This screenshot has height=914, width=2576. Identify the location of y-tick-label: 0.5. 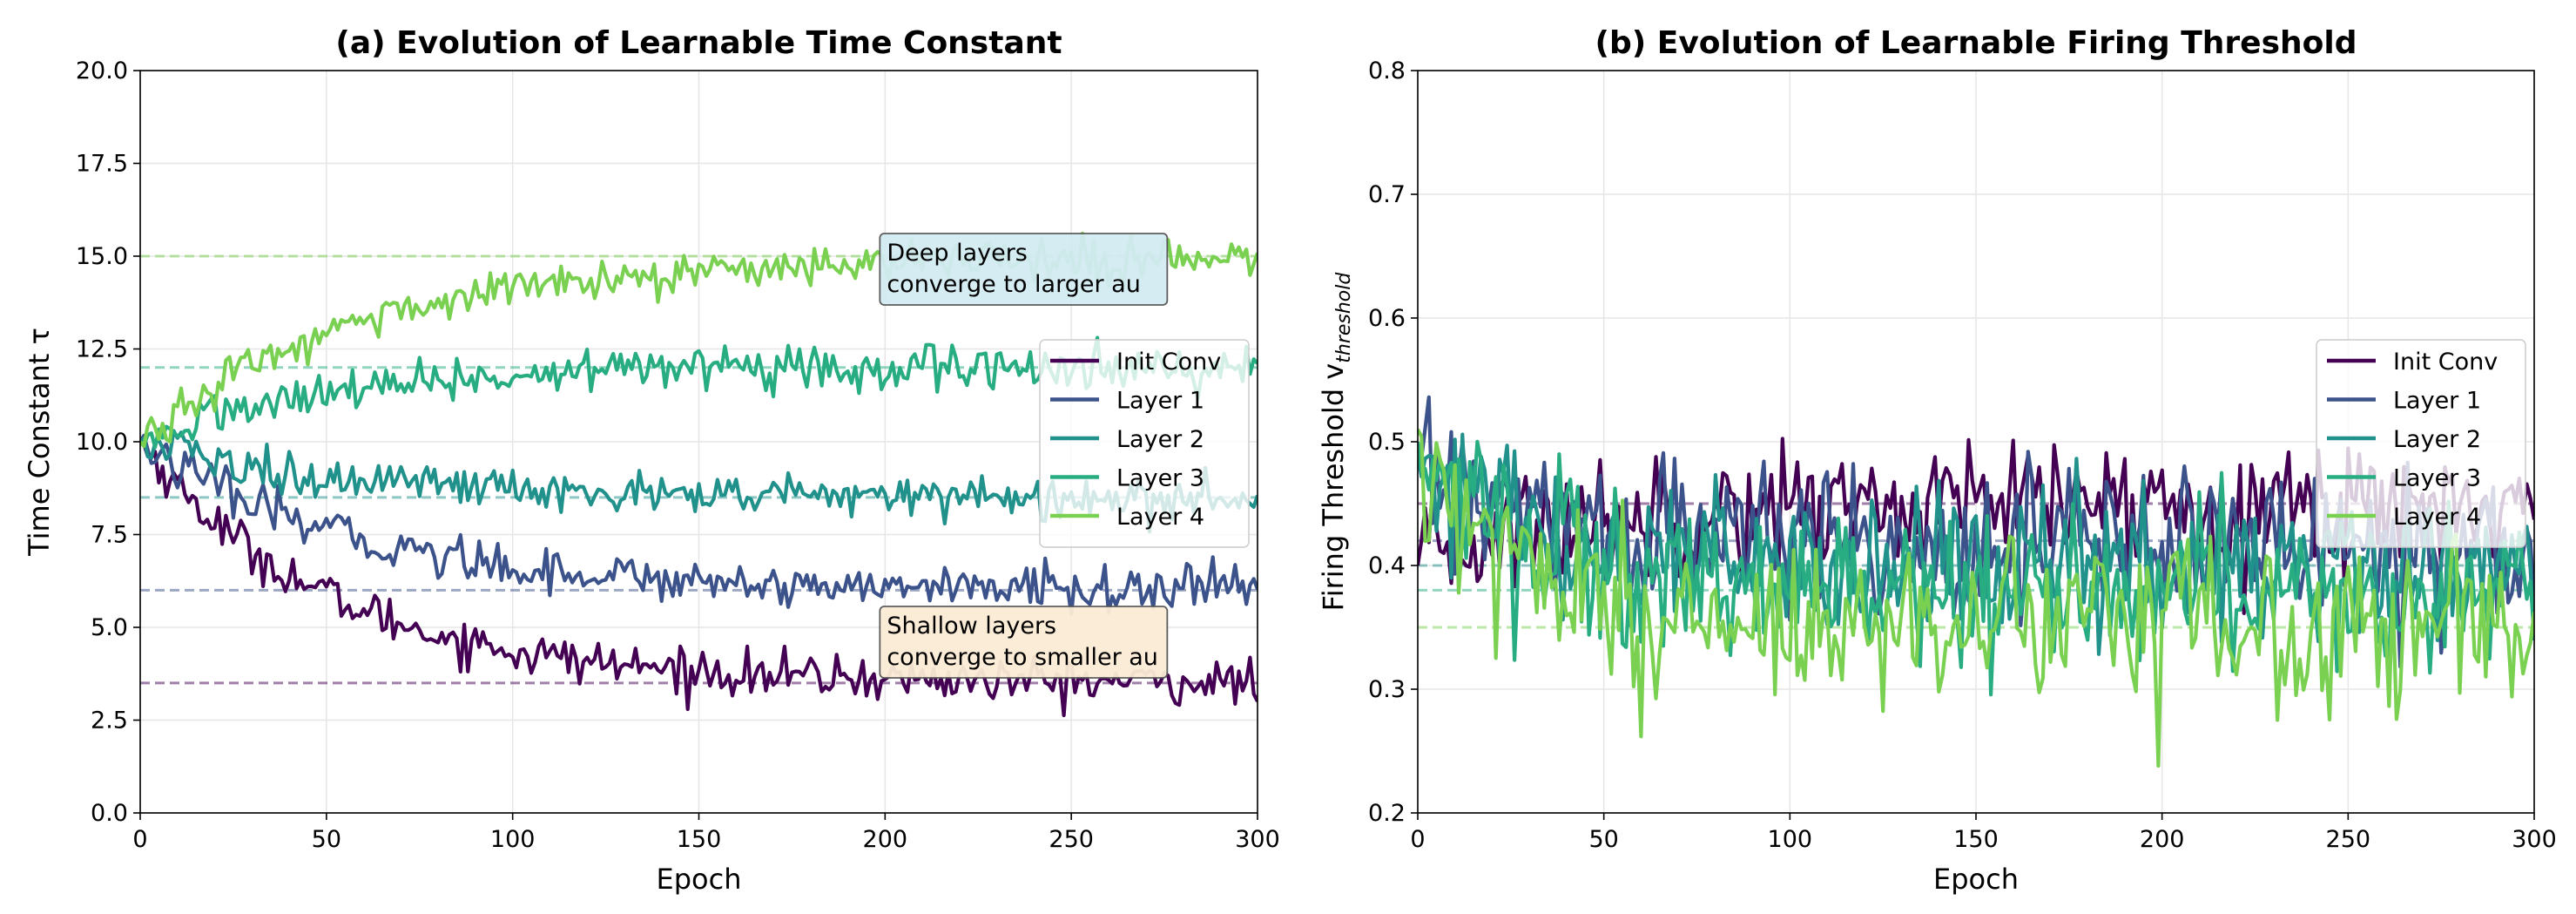
(1387, 442).